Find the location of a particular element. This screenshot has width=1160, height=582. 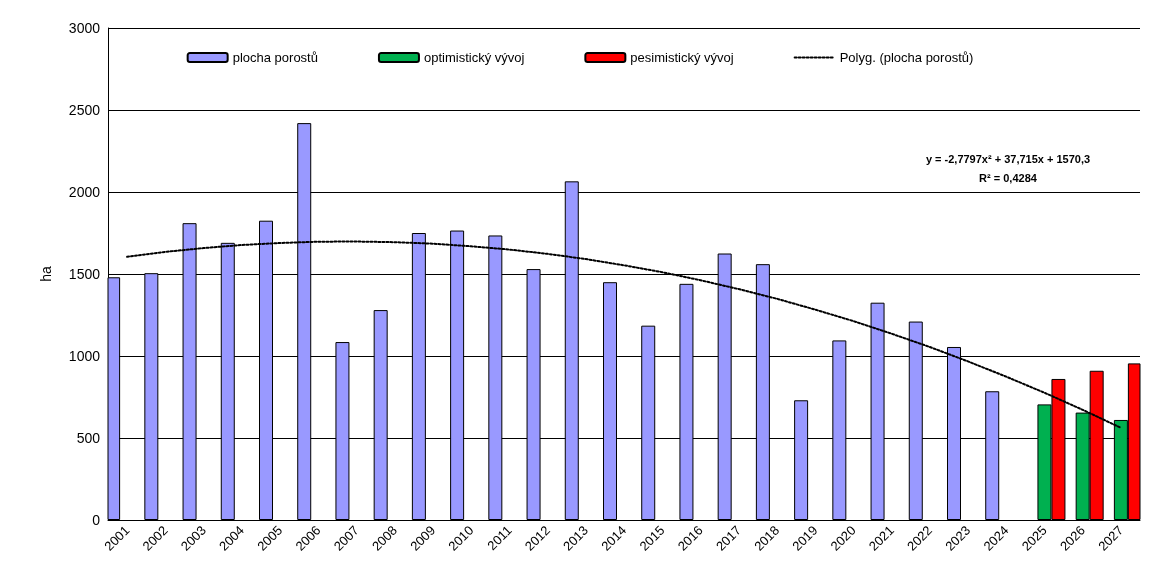

annotation: R² = 0,4284 is located at coordinates (1008, 177).